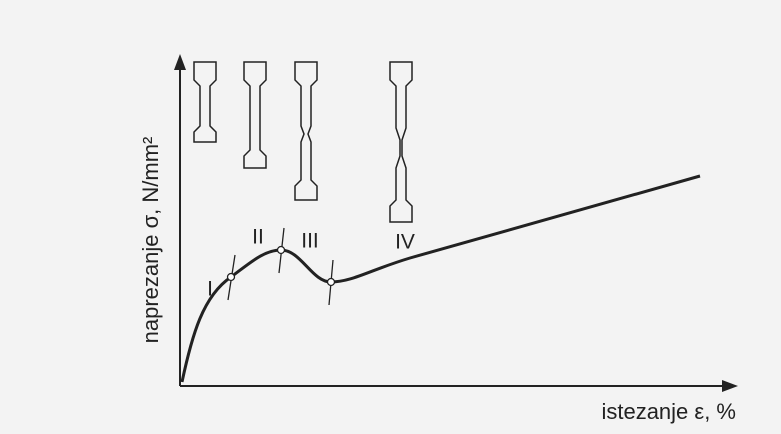 The image size is (781, 434). What do you see at coordinates (730, 386) in the screenshot?
I see `x-arrow` at bounding box center [730, 386].